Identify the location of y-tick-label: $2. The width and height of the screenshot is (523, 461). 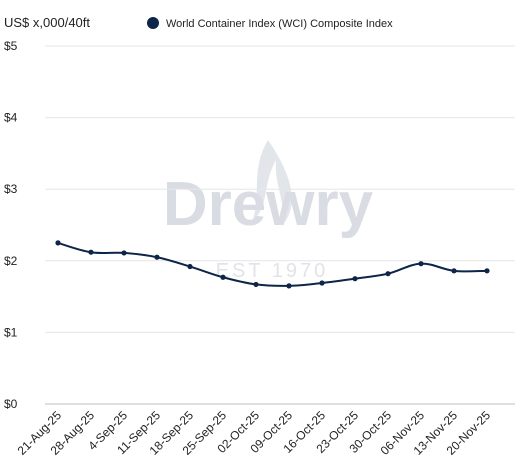
(11, 261).